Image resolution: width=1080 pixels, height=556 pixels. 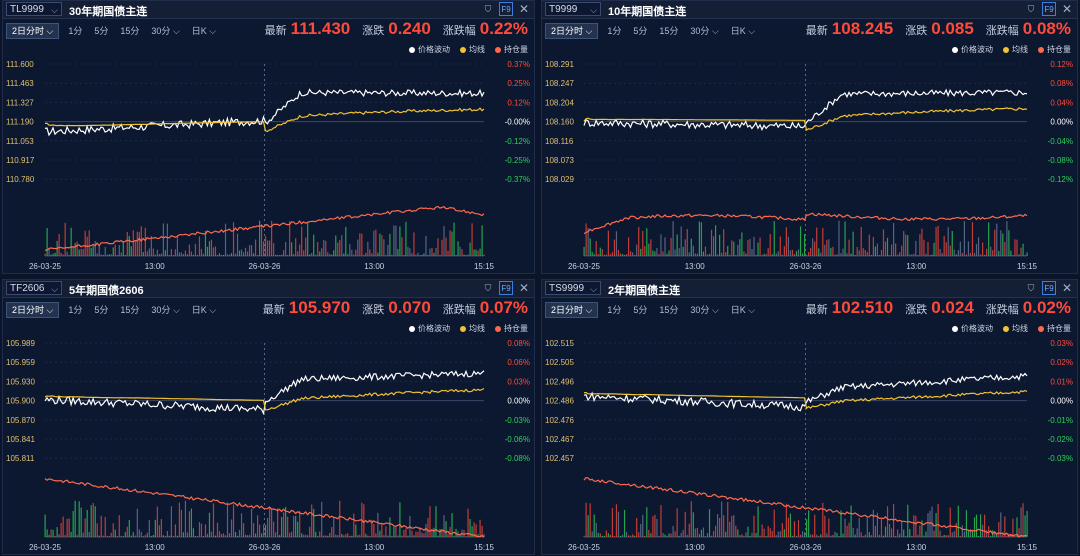 What do you see at coordinates (1061, 122) in the screenshot?
I see `y-right-label: 0.00%` at bounding box center [1061, 122].